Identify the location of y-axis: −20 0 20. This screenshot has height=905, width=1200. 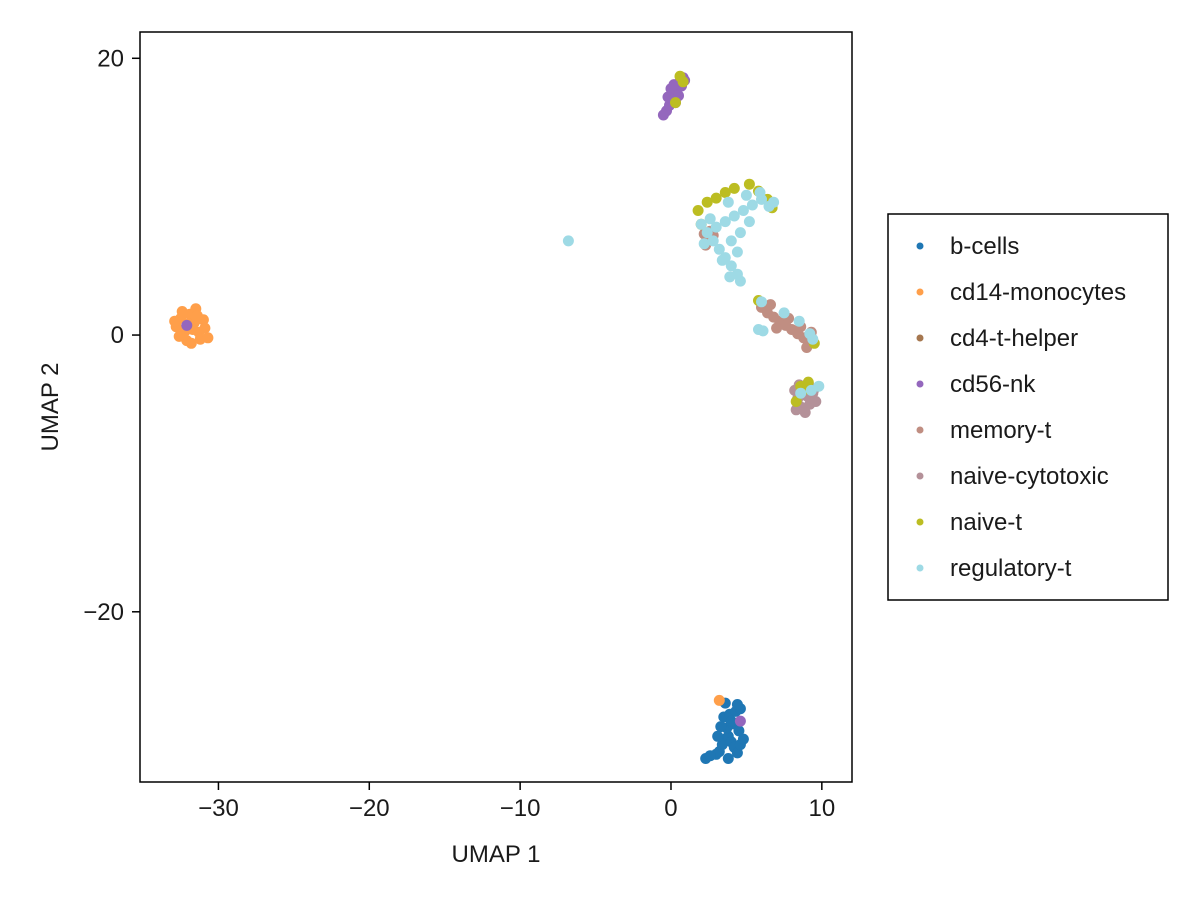
(111, 335).